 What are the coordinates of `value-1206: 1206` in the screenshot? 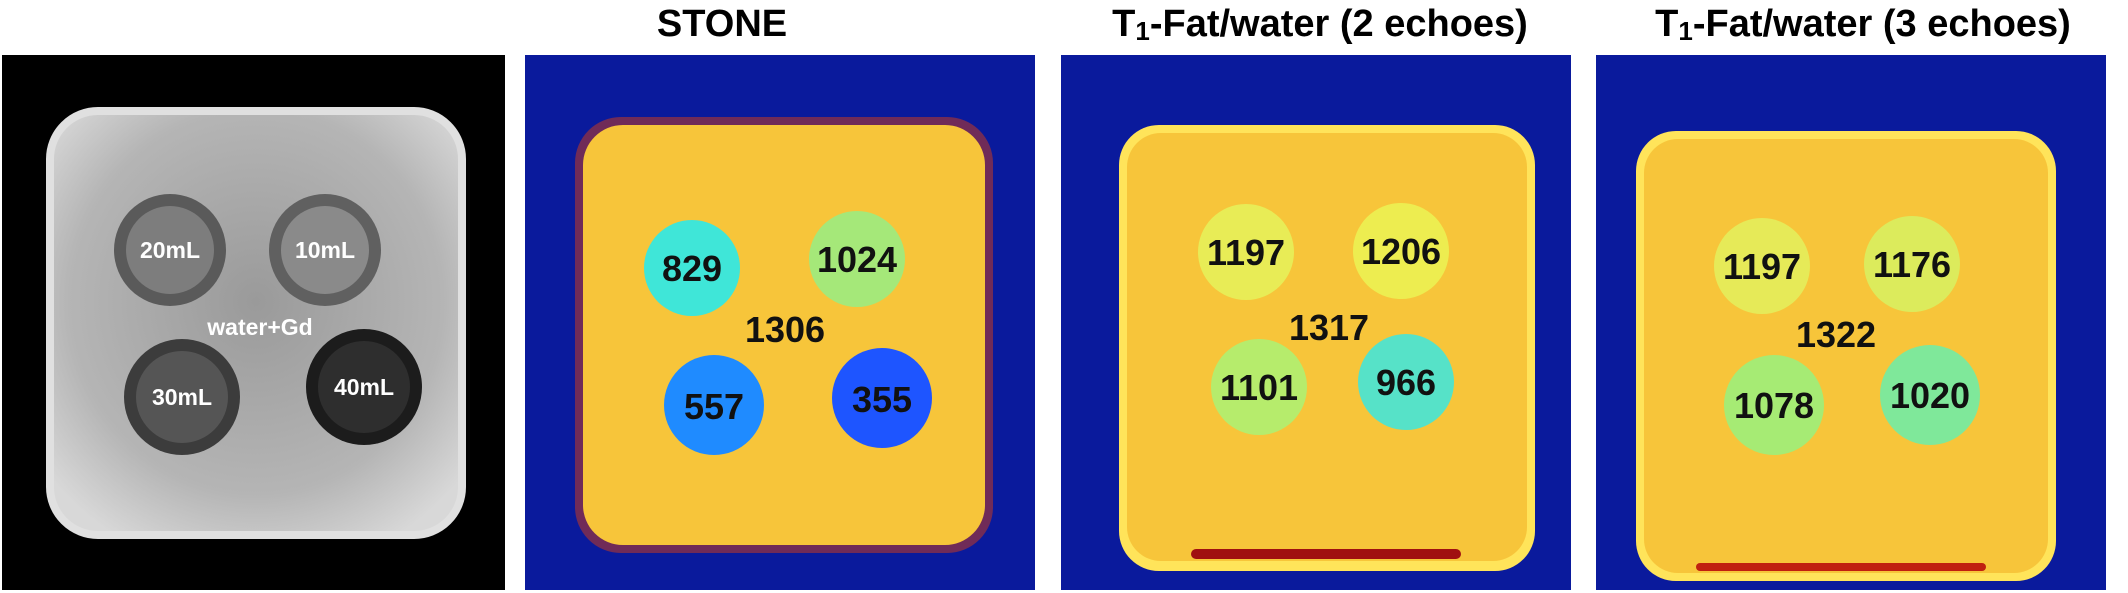 It's located at (1401, 251).